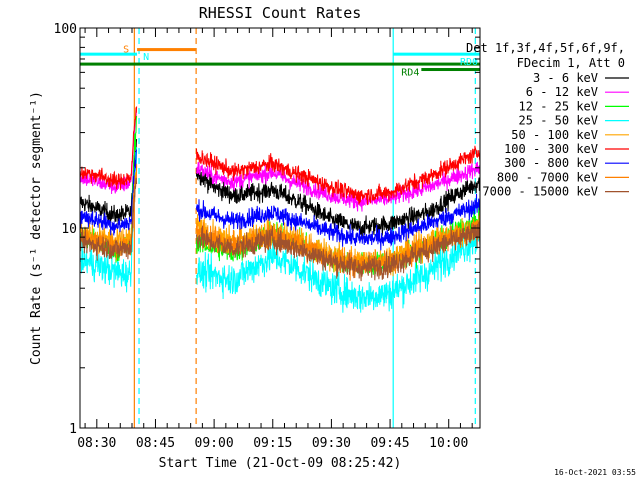 The image size is (640, 480). Describe the element at coordinates (69, 229) in the screenshot. I see `y-tick-label-1: 10` at that location.